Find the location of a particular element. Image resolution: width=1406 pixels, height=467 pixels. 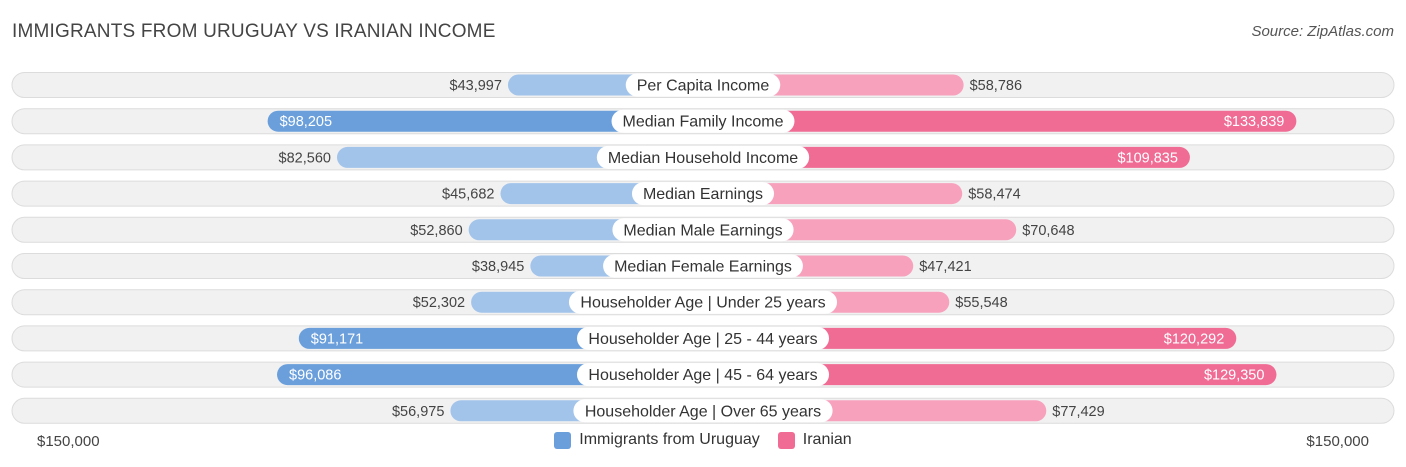

value-label-uruguay-per-capita-income: $43,997 is located at coordinates (476, 86).